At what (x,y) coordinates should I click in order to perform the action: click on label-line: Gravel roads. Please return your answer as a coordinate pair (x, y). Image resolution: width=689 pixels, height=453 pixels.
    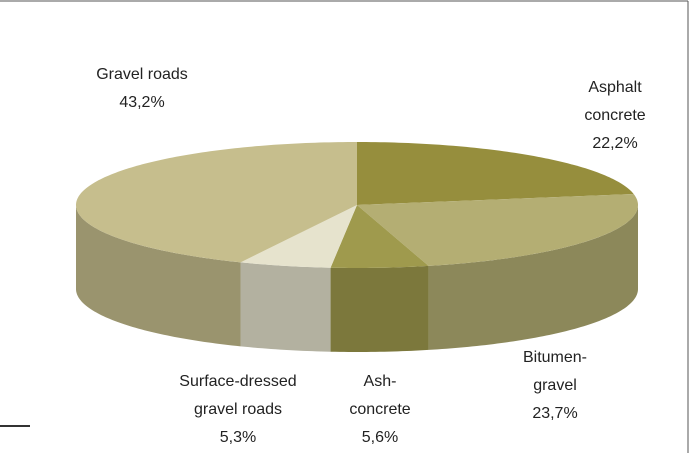
    Looking at the image, I should click on (142, 74).